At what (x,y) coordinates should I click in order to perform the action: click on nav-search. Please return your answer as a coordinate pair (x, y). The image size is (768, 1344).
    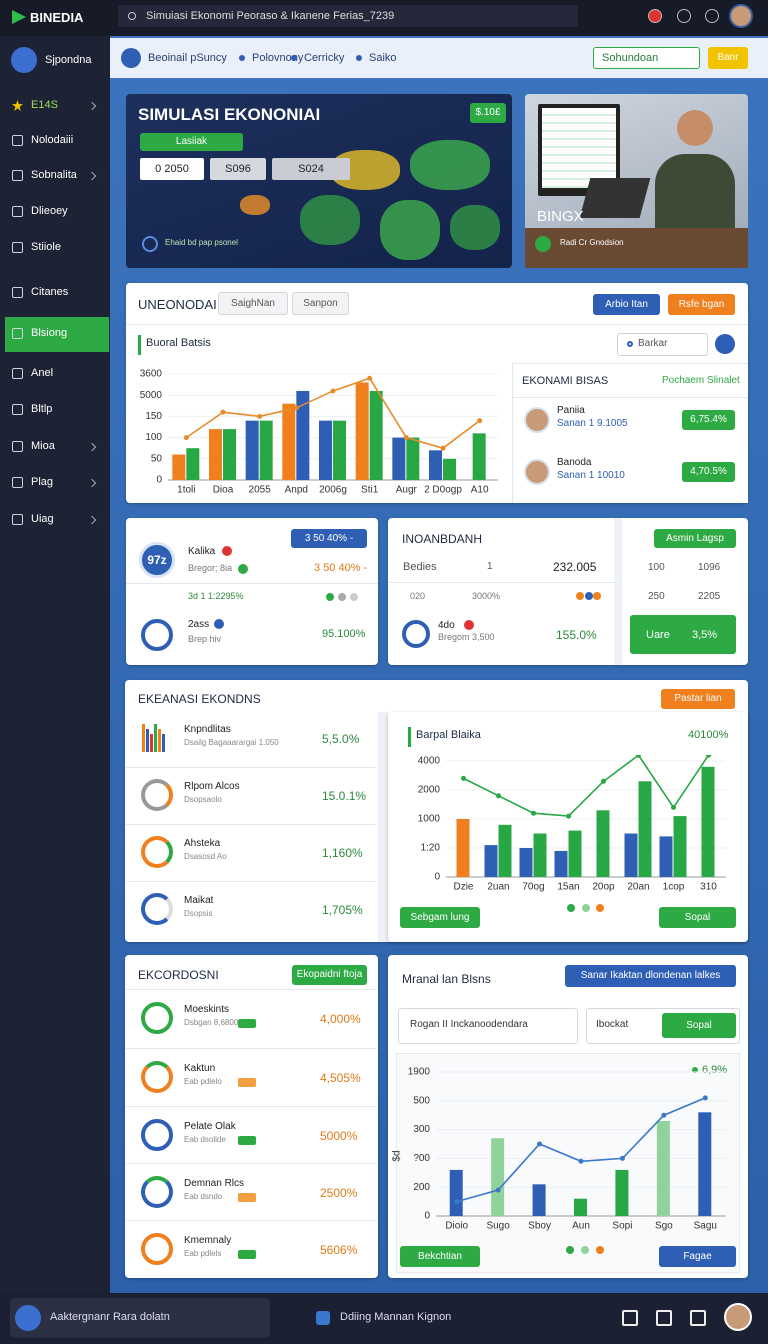
    Looking at the image, I should click on (646, 58).